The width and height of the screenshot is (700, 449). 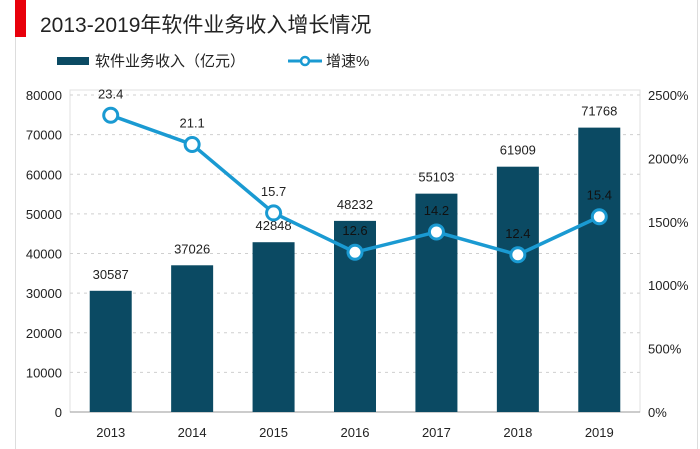 What do you see at coordinates (44, 254) in the screenshot?
I see `y-tick-label: 40000` at bounding box center [44, 254].